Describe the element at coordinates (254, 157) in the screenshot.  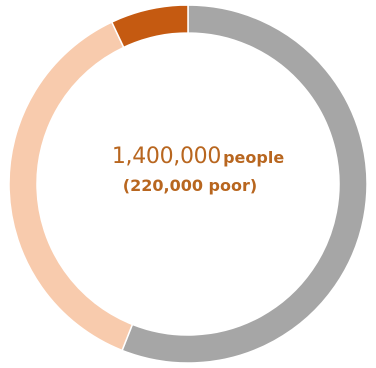
I see `total-population-unit: people` at that location.